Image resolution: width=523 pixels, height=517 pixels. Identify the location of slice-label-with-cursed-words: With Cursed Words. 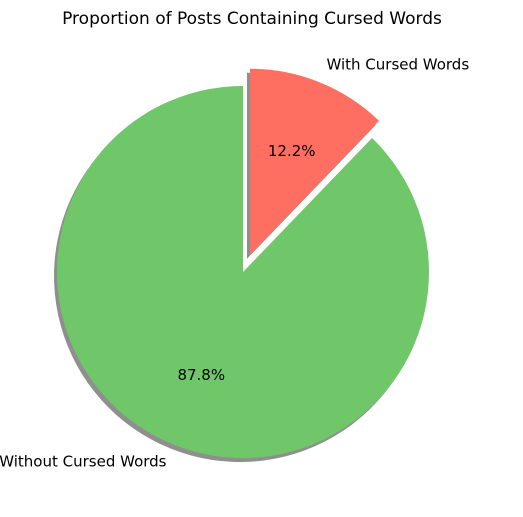
(397, 64).